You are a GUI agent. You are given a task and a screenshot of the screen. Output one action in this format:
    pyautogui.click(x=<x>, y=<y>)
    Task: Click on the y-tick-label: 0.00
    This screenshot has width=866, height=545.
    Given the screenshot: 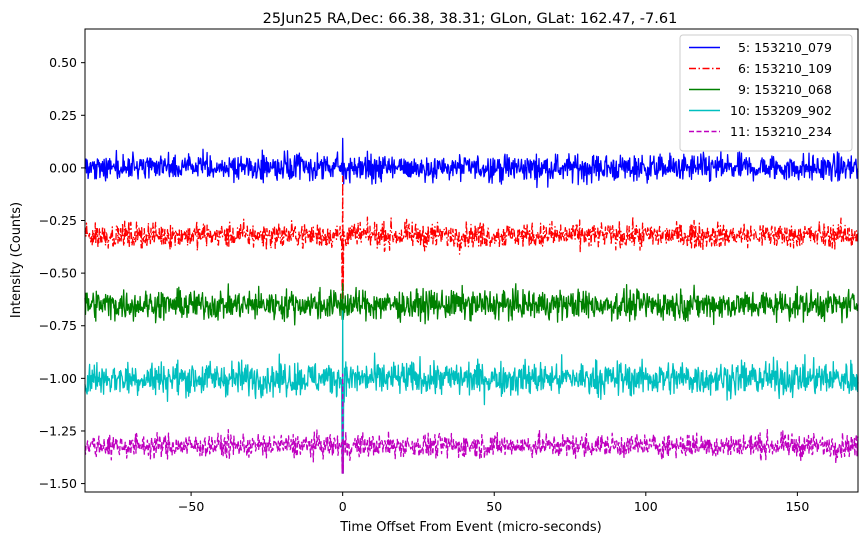 What is the action you would take?
    pyautogui.click(x=63, y=167)
    